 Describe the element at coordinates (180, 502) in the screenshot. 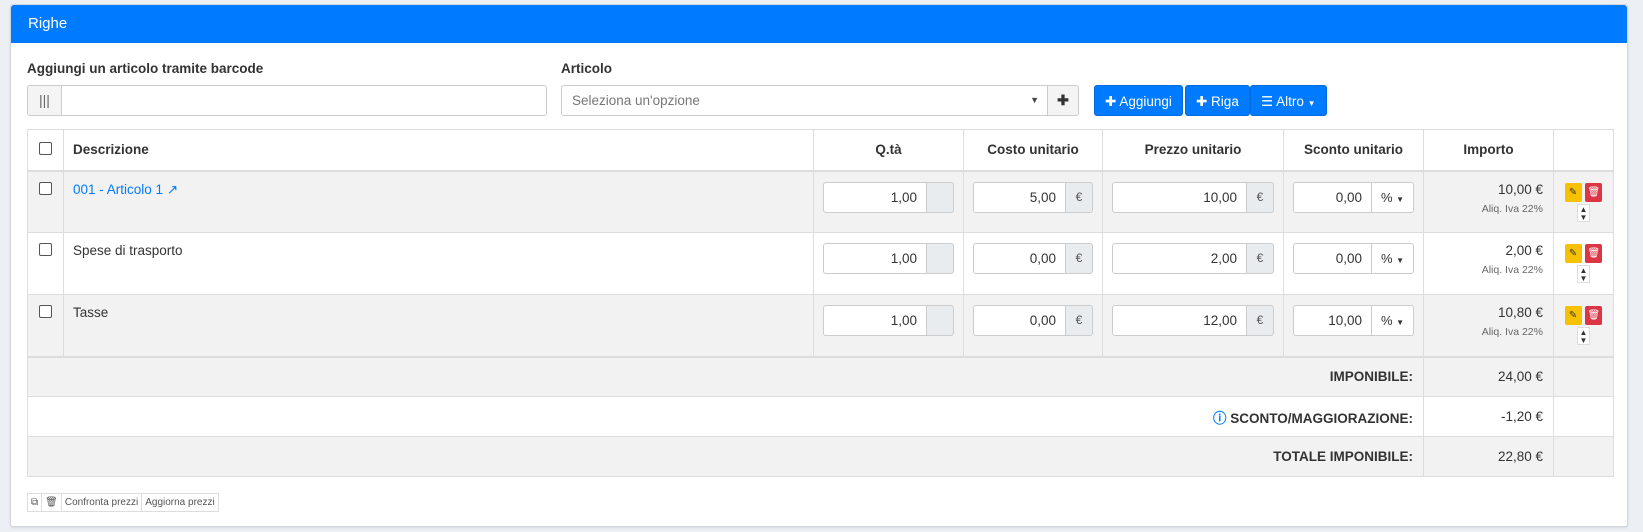

I see `aggiorna-prezzi-button: Aggiorna prezzi` at that location.